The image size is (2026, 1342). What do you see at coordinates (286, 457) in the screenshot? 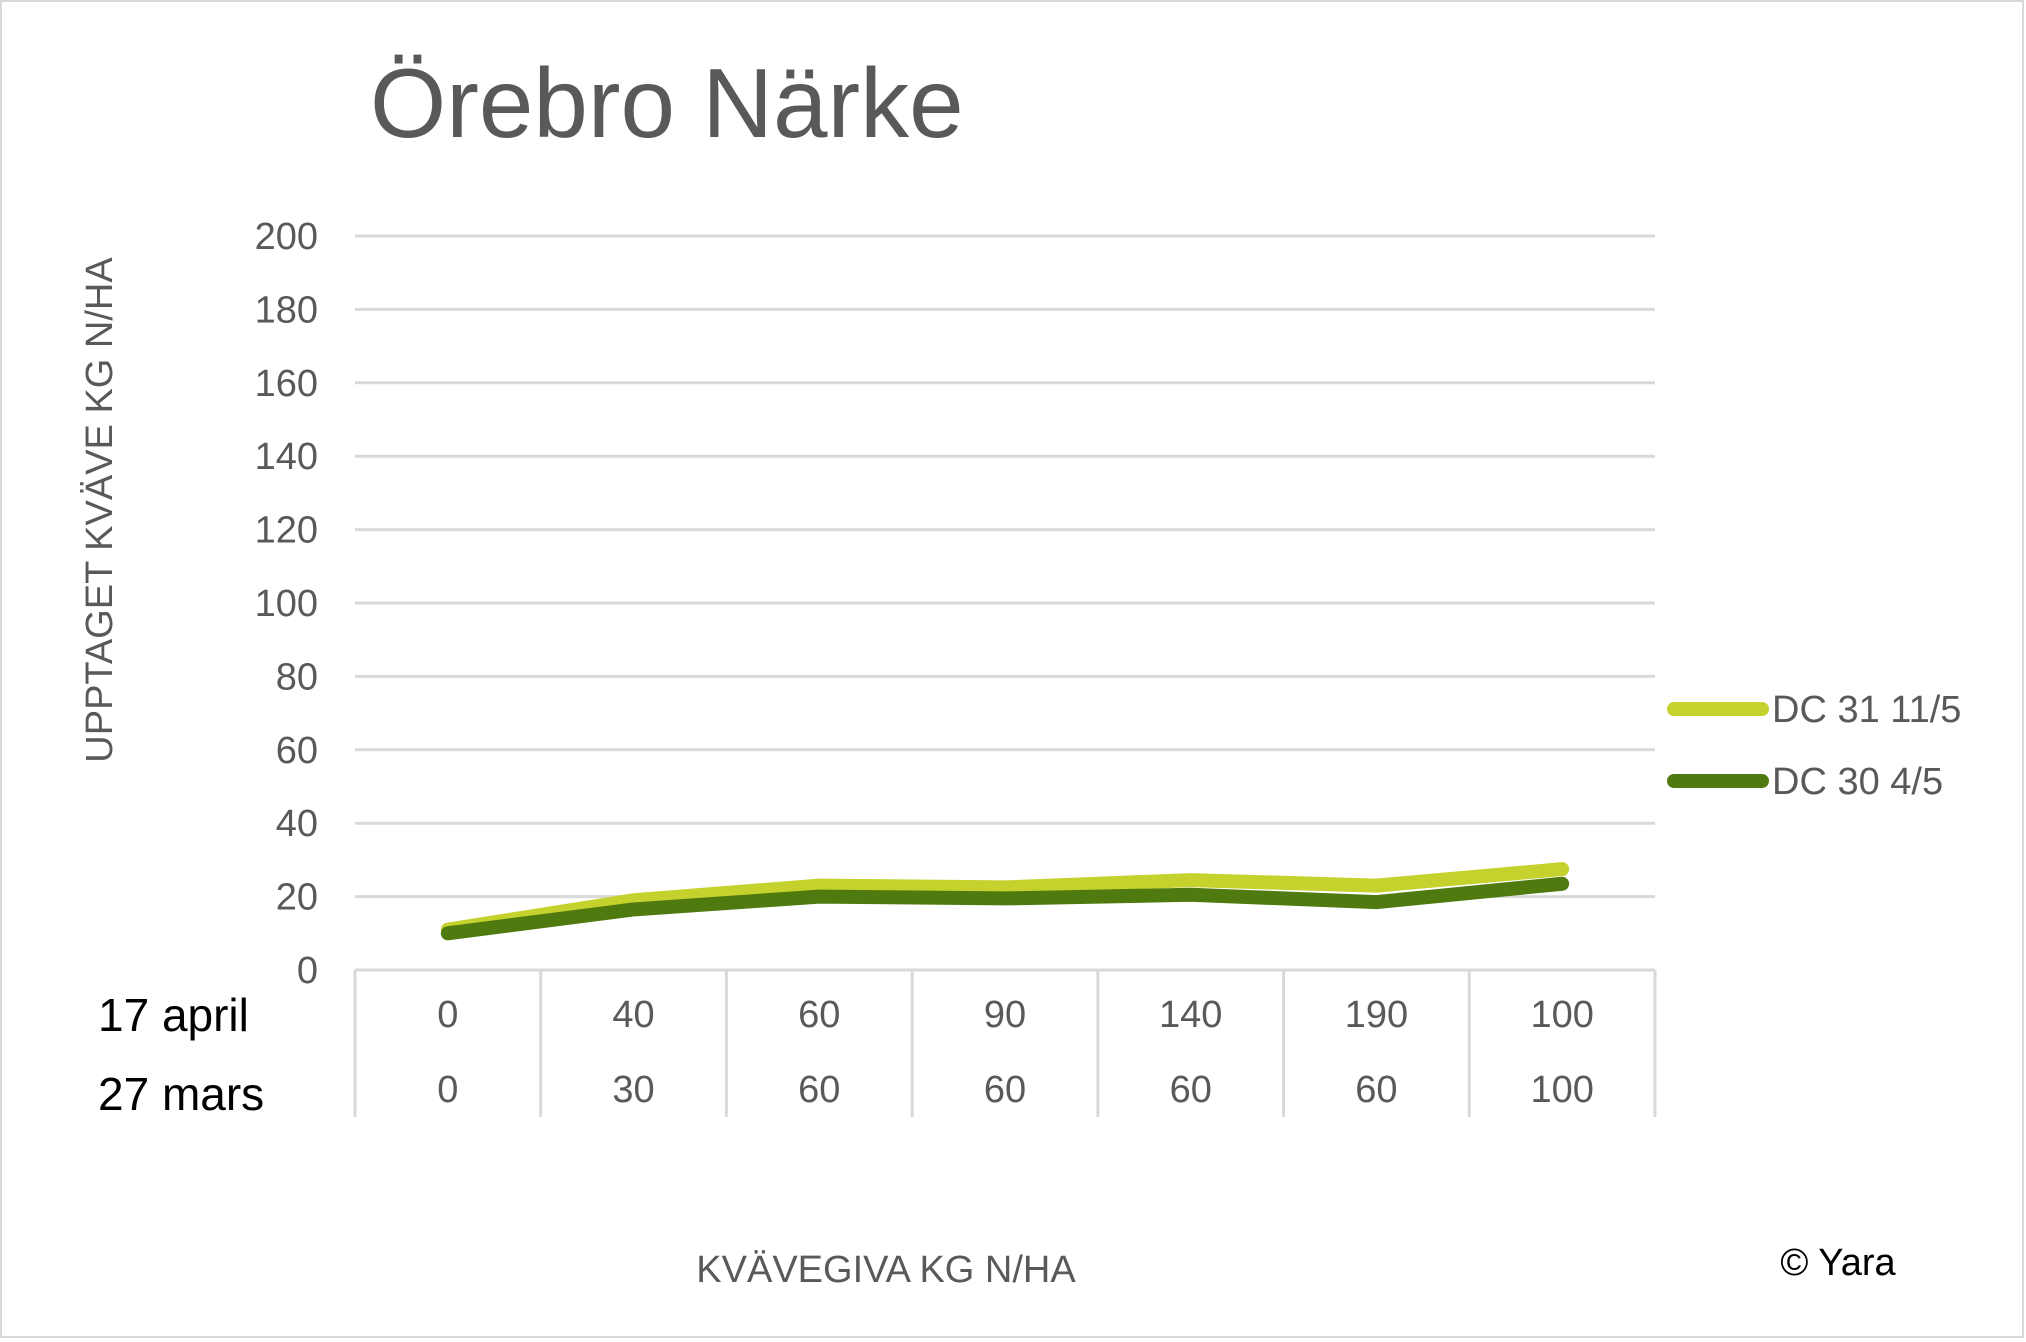
I see `y-tick-label: 140` at bounding box center [286, 457].